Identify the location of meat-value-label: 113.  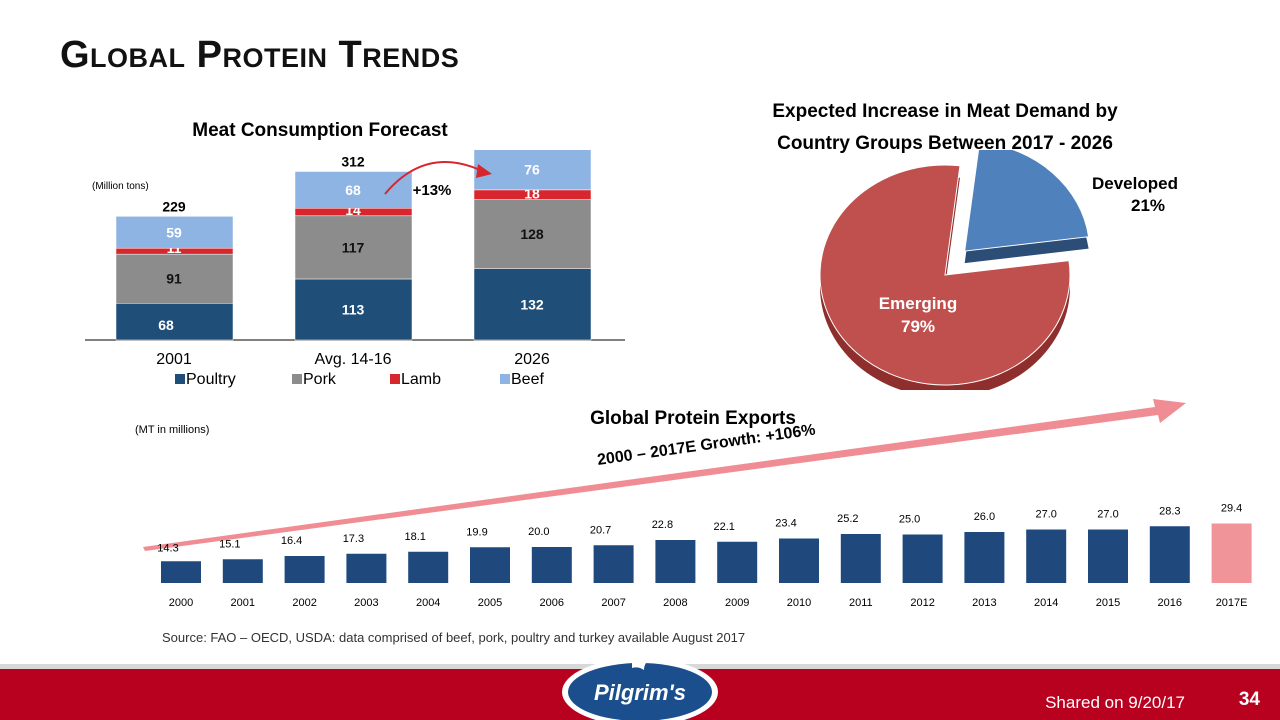
(353, 309).